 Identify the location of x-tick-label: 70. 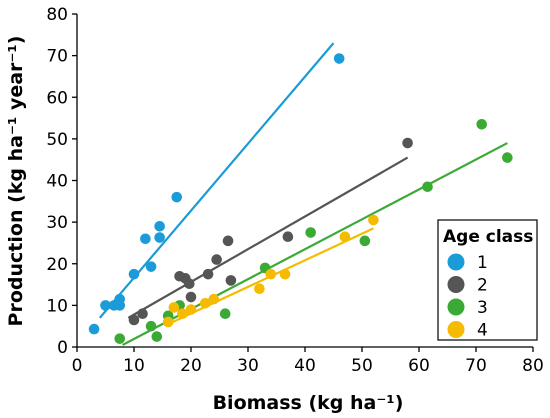
(476, 366).